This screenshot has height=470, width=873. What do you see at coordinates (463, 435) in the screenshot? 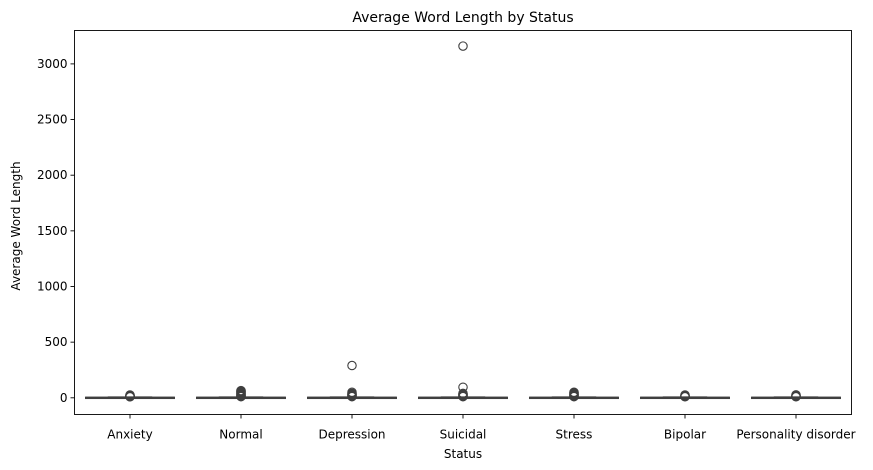
I see `x-tick-label: Suicidal` at bounding box center [463, 435].